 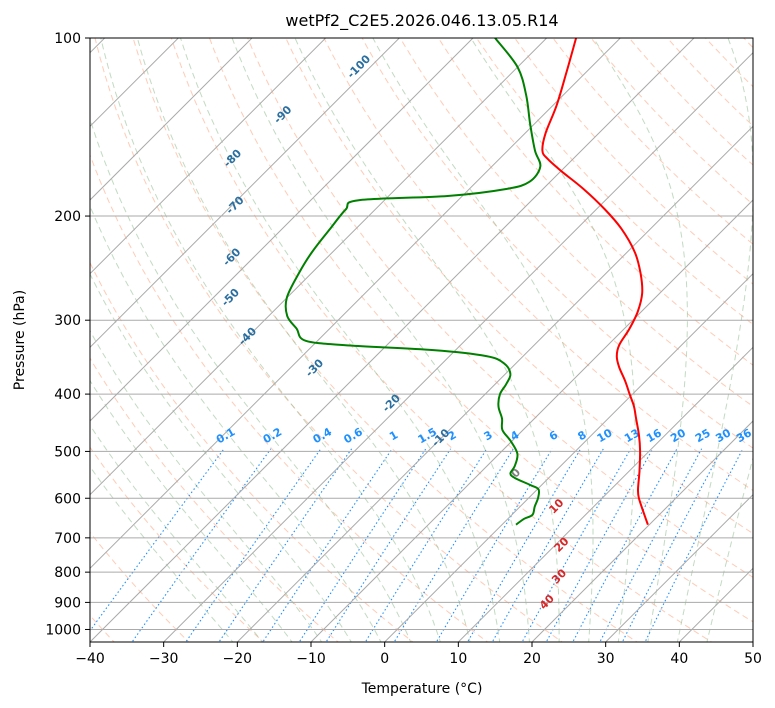 I want to click on y-tick-label: 1000, so click(x=63, y=630).